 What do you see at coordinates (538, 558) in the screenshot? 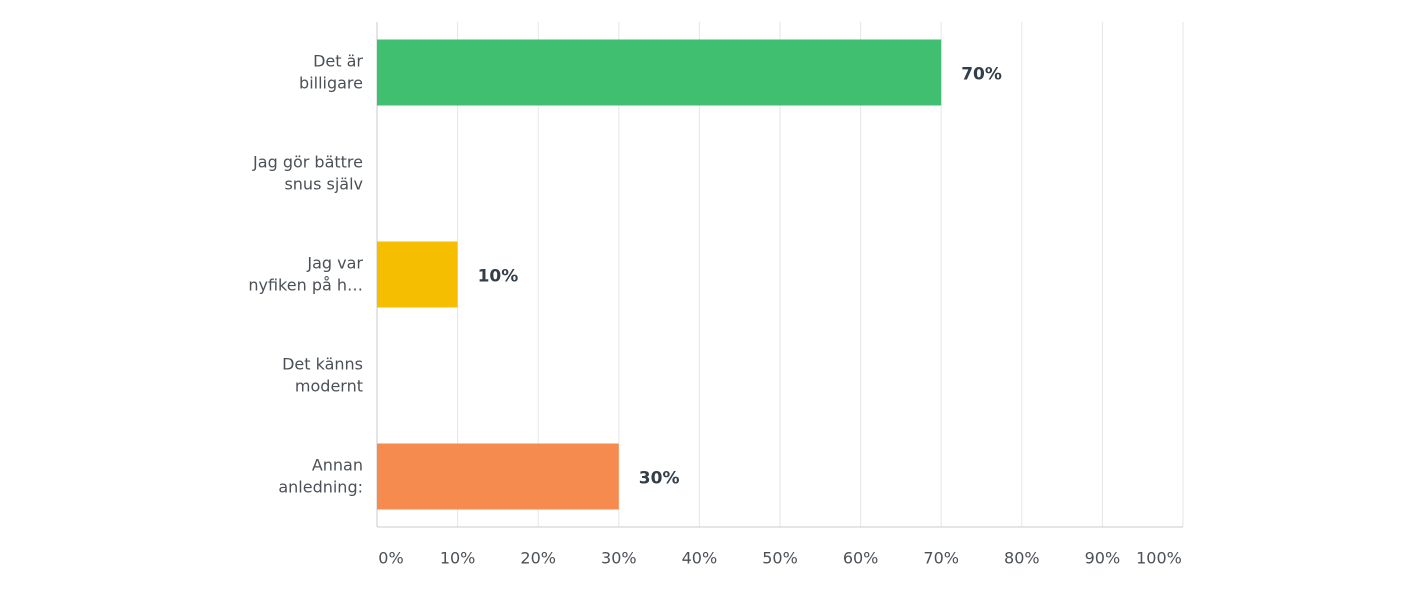
I see `x-tick-label: 20%` at bounding box center [538, 558].